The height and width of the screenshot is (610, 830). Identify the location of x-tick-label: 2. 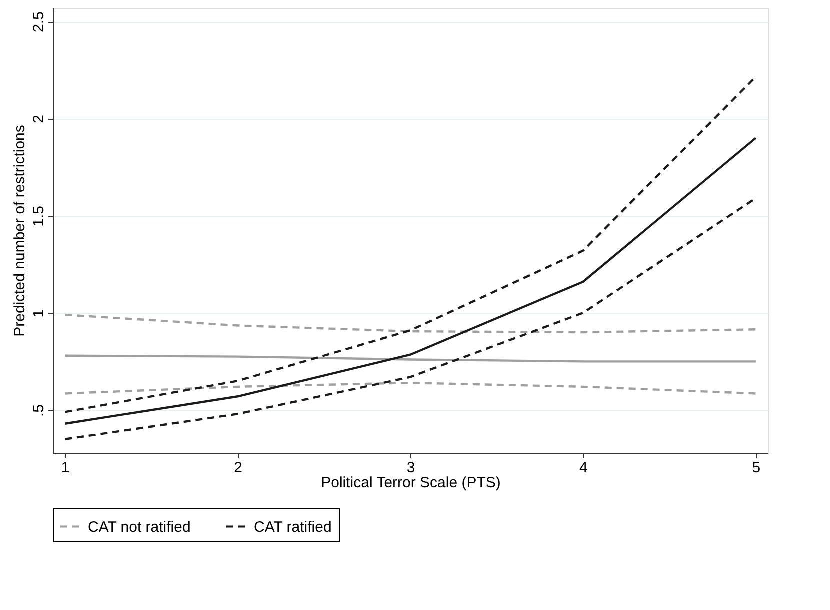
(238, 468).